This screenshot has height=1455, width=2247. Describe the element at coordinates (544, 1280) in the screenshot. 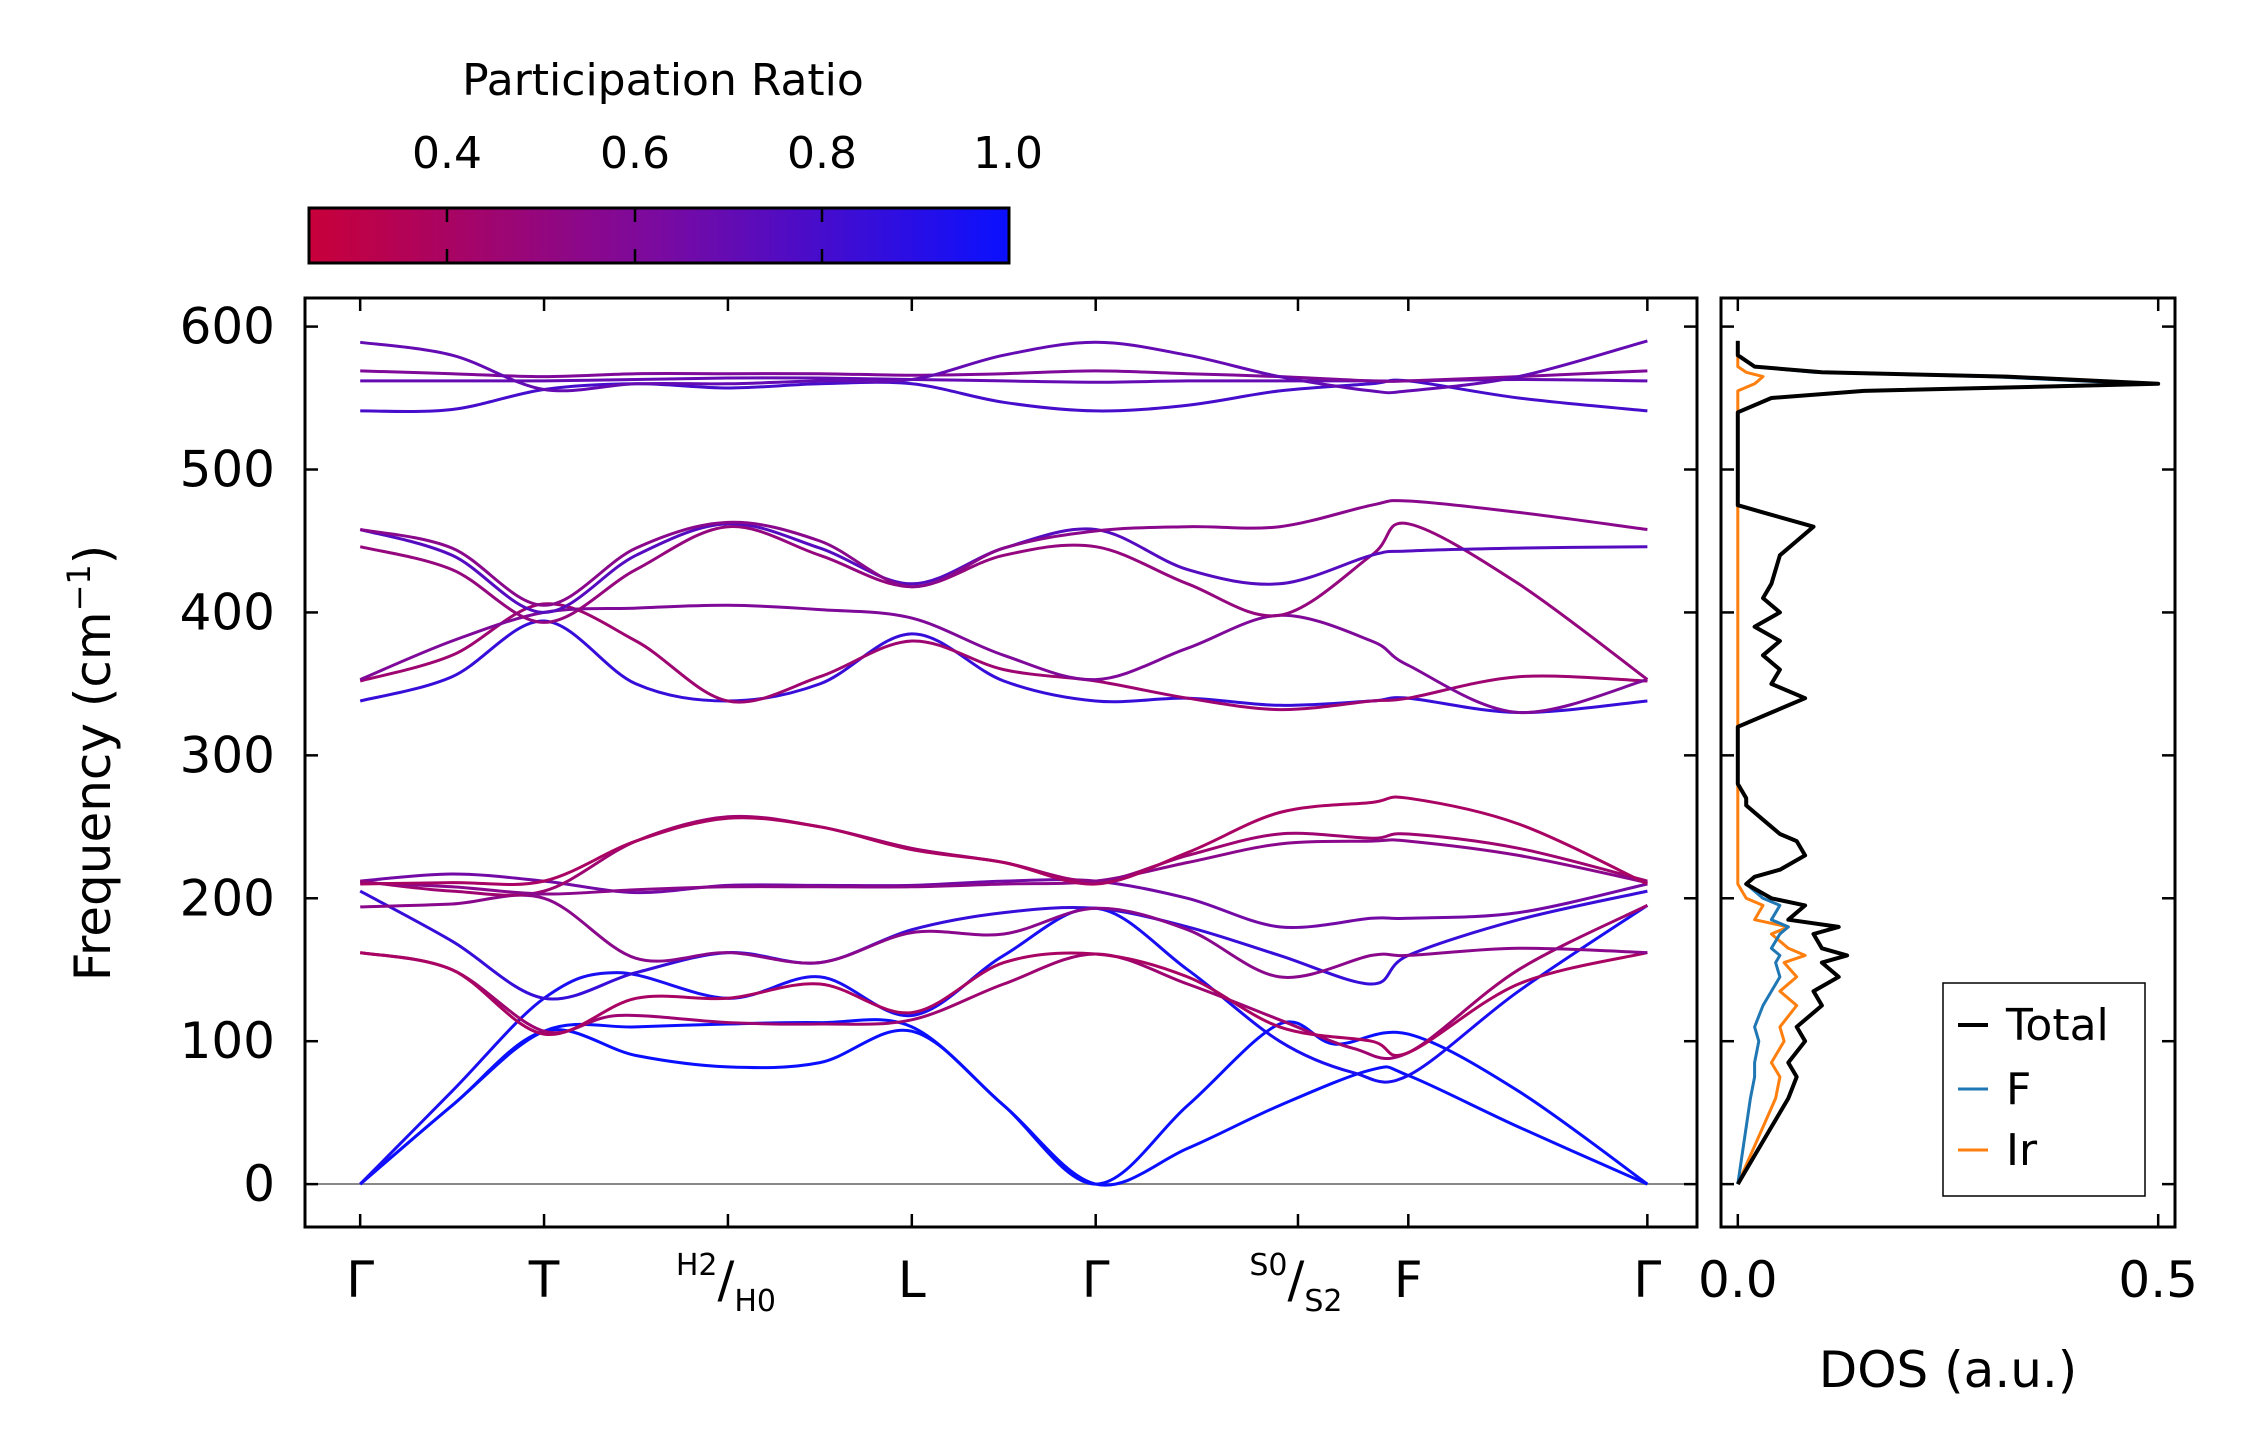

I see `kpoint-label: T` at that location.